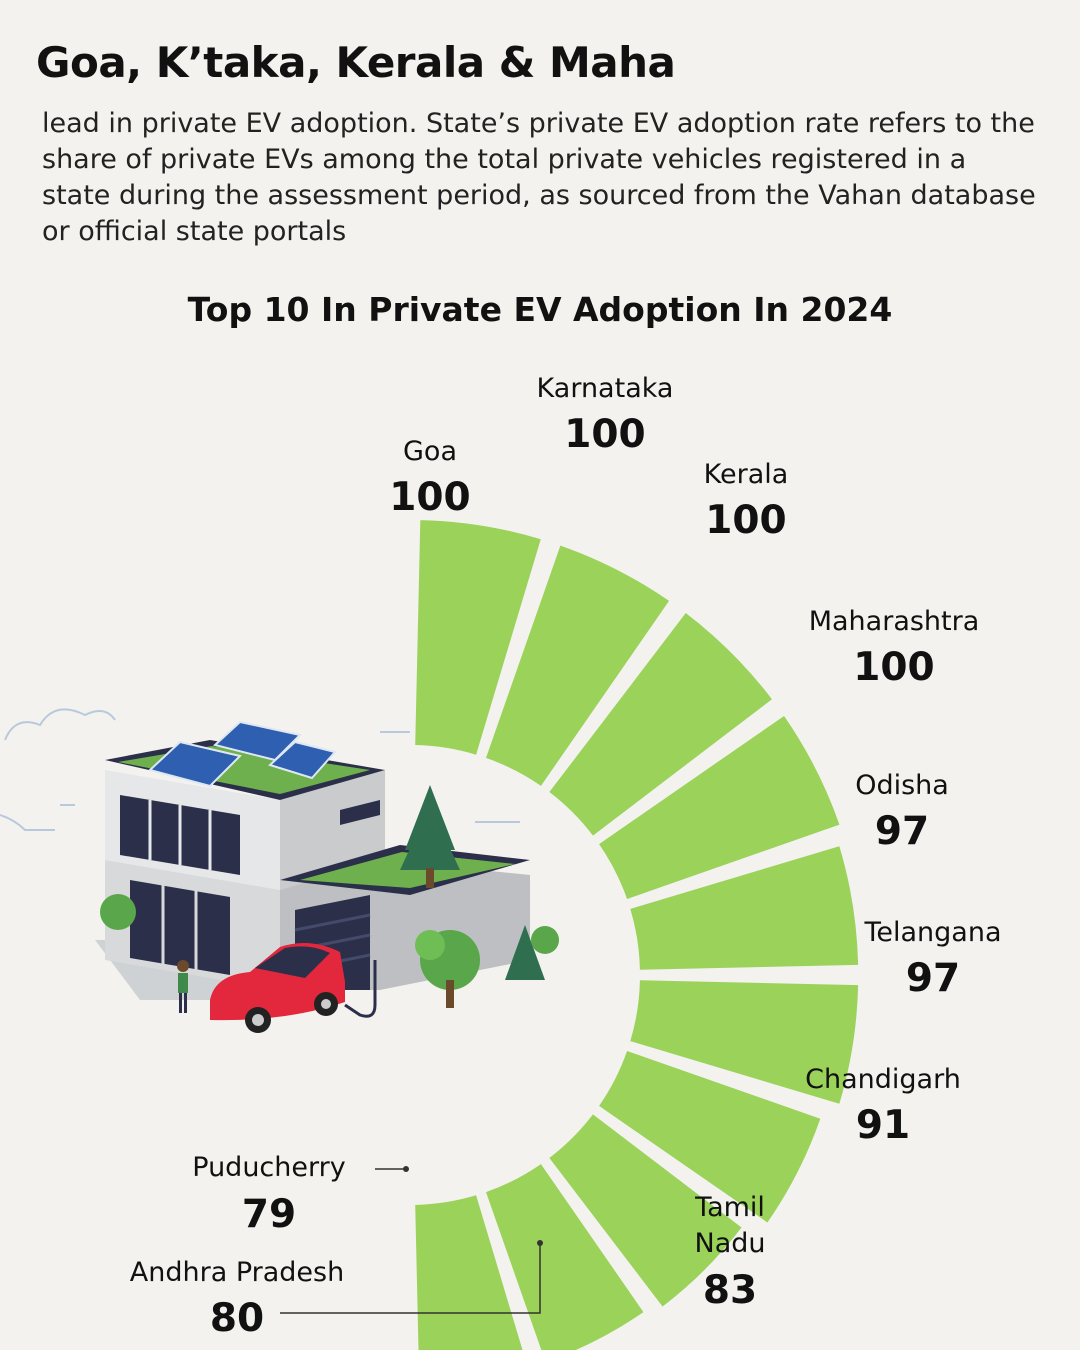 Image resolution: width=1080 pixels, height=1350 pixels. Describe the element at coordinates (883, 1079) in the screenshot. I see `category-label: Chandigarh` at that location.